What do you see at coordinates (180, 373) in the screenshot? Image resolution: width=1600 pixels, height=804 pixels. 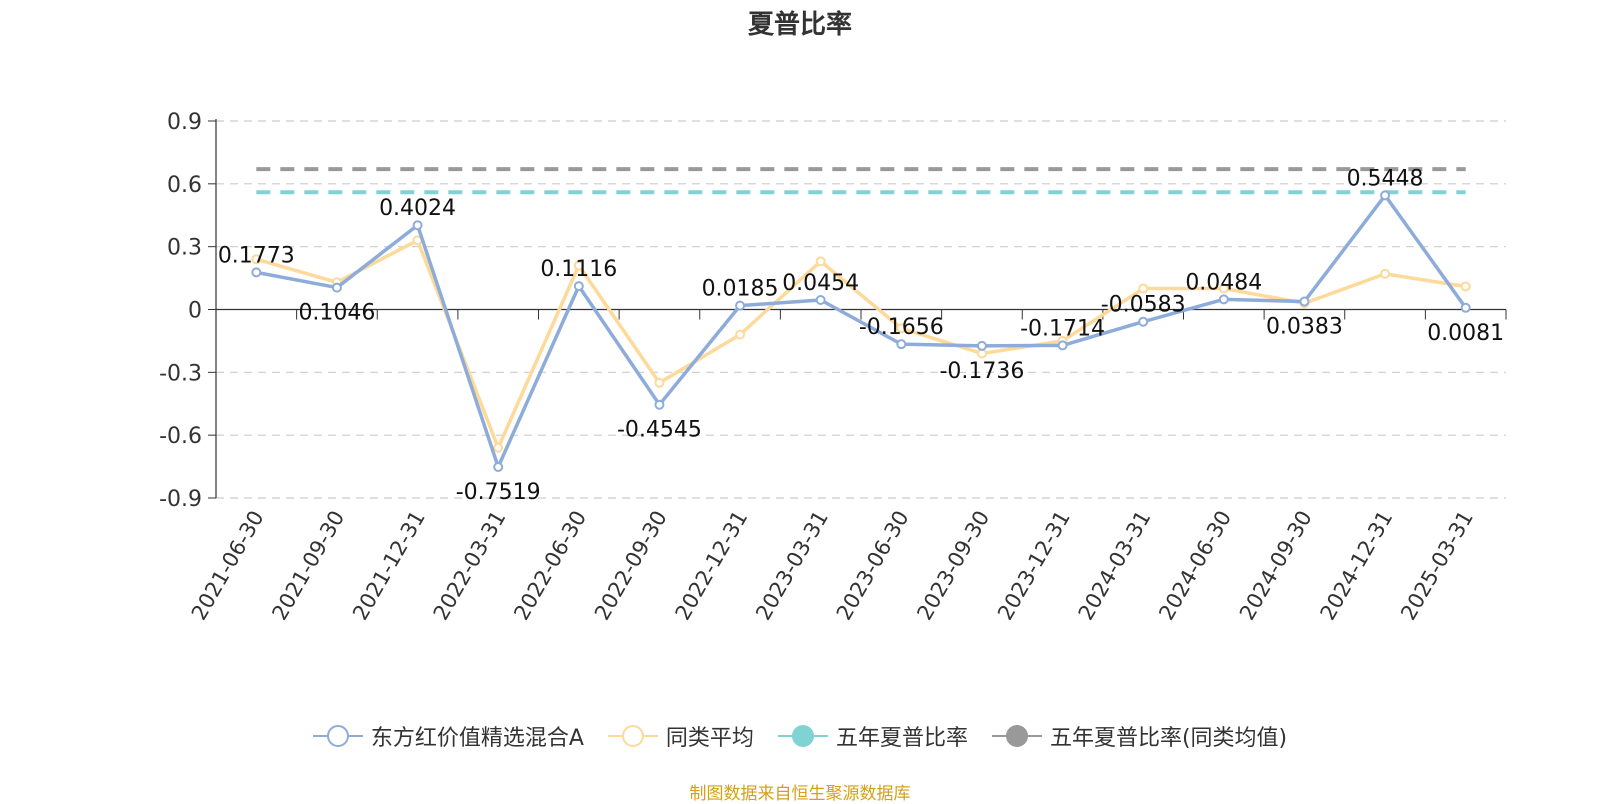 I see `y-tick-label: -0.3` at bounding box center [180, 373].